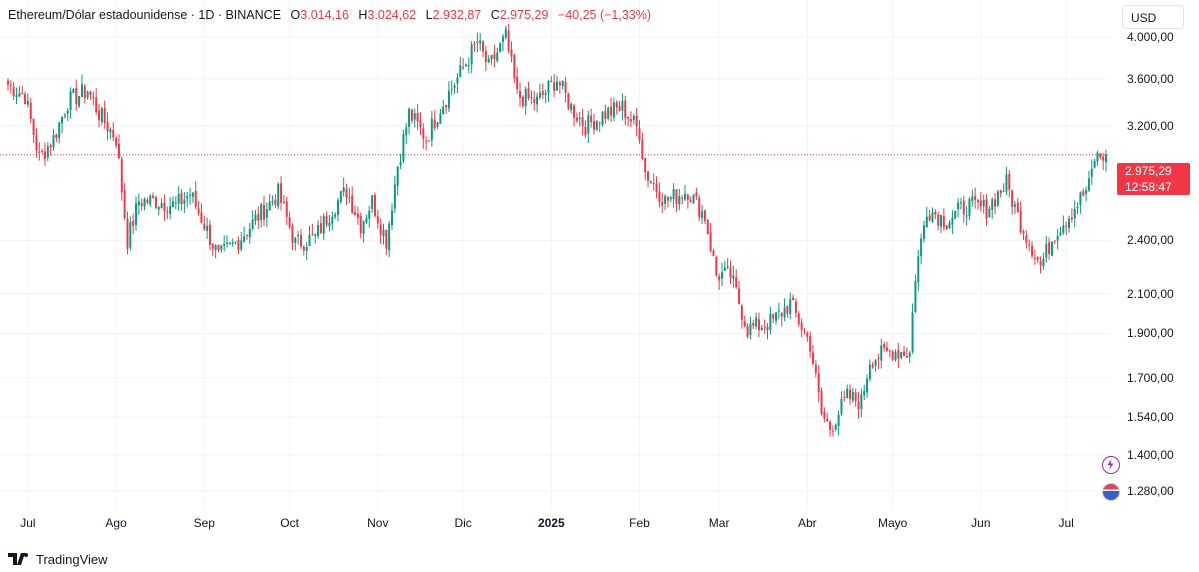 The width and height of the screenshot is (1199, 572). What do you see at coordinates (639, 523) in the screenshot?
I see `month-label: Feb` at bounding box center [639, 523].